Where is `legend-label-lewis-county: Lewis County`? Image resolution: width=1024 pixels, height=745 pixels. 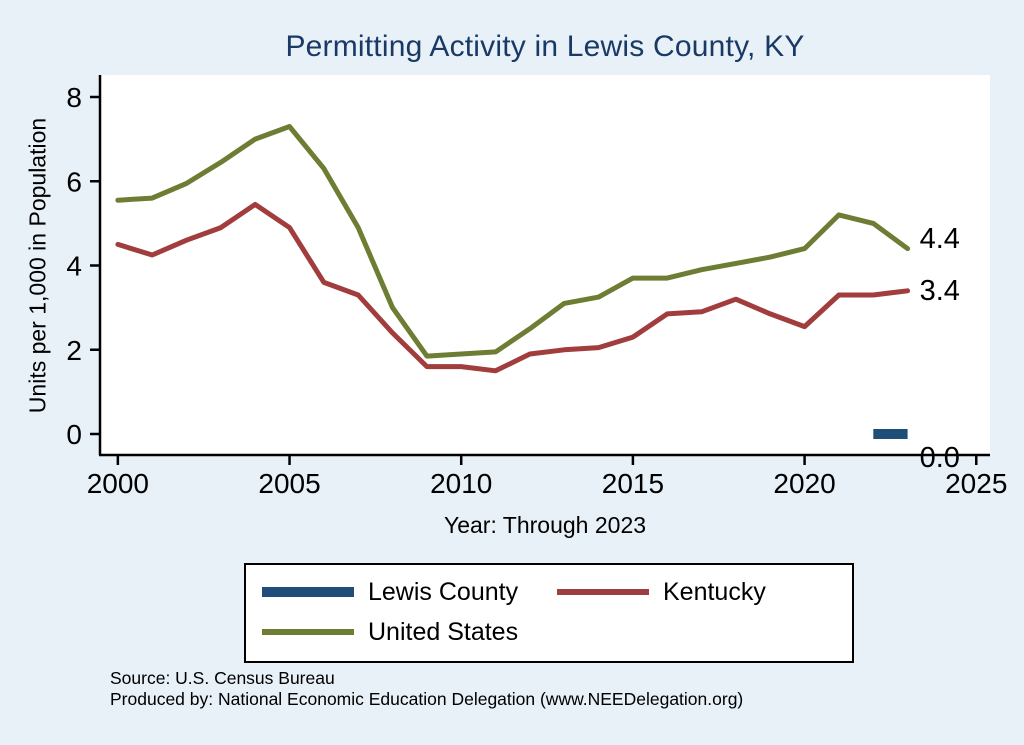 legend-label-lewis-county: Lewis County is located at coordinates (443, 591).